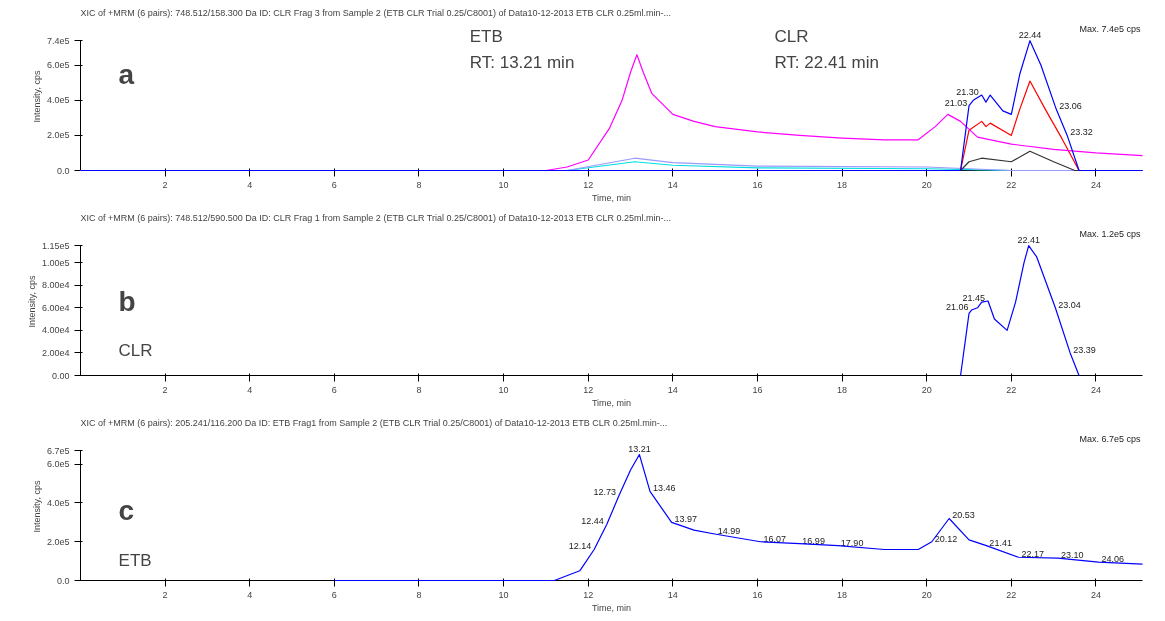 The width and height of the screenshot is (1165, 621). What do you see at coordinates (126, 75) in the screenshot?
I see `annotation: a` at bounding box center [126, 75].